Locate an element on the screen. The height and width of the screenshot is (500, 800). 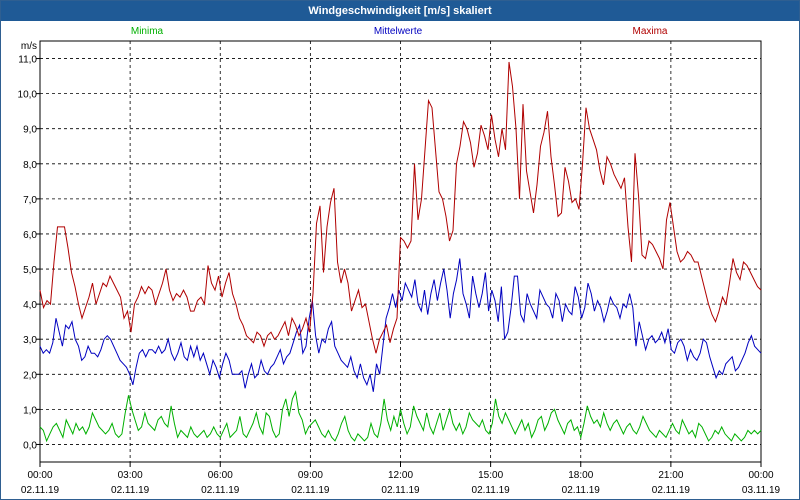
x-tick-time: 12:00 is located at coordinates (400, 475).